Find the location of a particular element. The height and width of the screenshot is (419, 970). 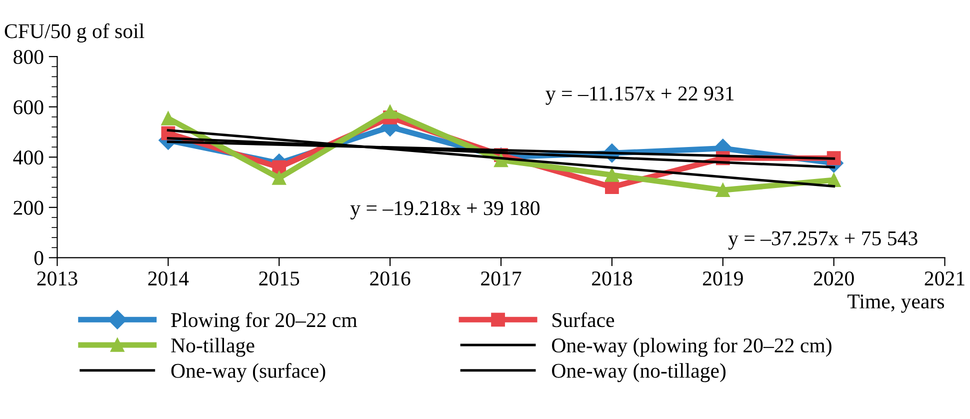

x-tick-label: 2015 is located at coordinates (279, 278).